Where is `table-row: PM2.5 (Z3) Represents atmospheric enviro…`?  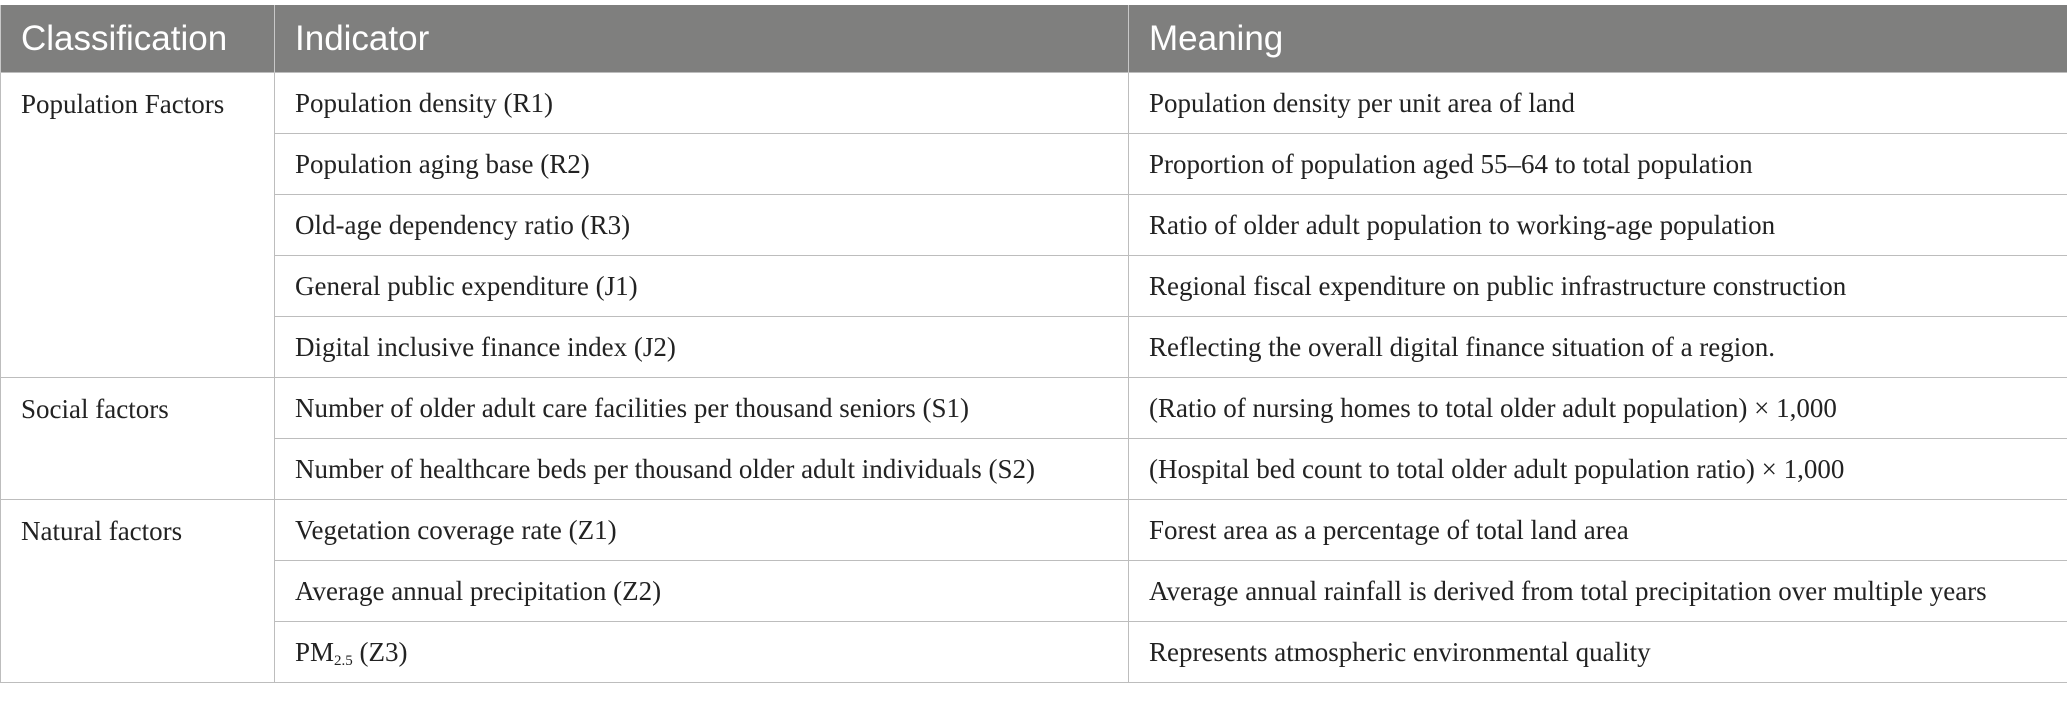
table-row: PM2.5 (Z3) Represents atmospheric enviro… is located at coordinates (1034, 652).